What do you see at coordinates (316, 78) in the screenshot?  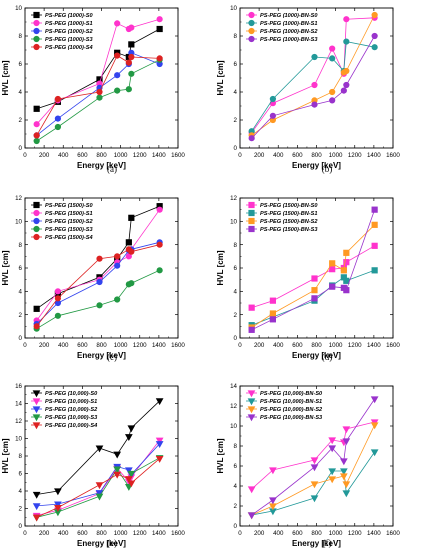 I see `plot-frame` at bounding box center [316, 78].